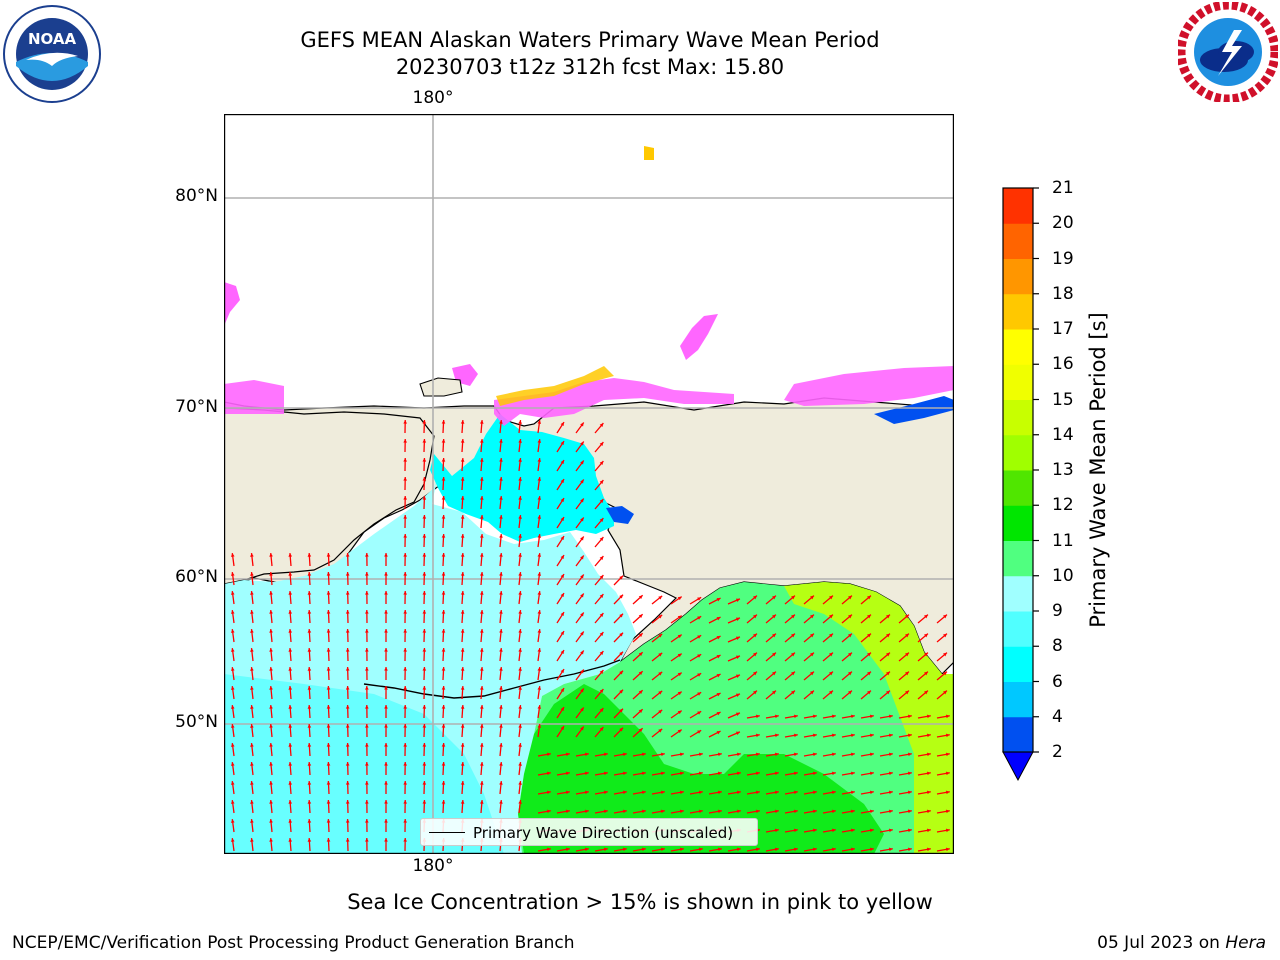 The height and width of the screenshot is (960, 1280). What do you see at coordinates (869, 386) in the screenshot?
I see `sea-ice-band-east` at bounding box center [869, 386].